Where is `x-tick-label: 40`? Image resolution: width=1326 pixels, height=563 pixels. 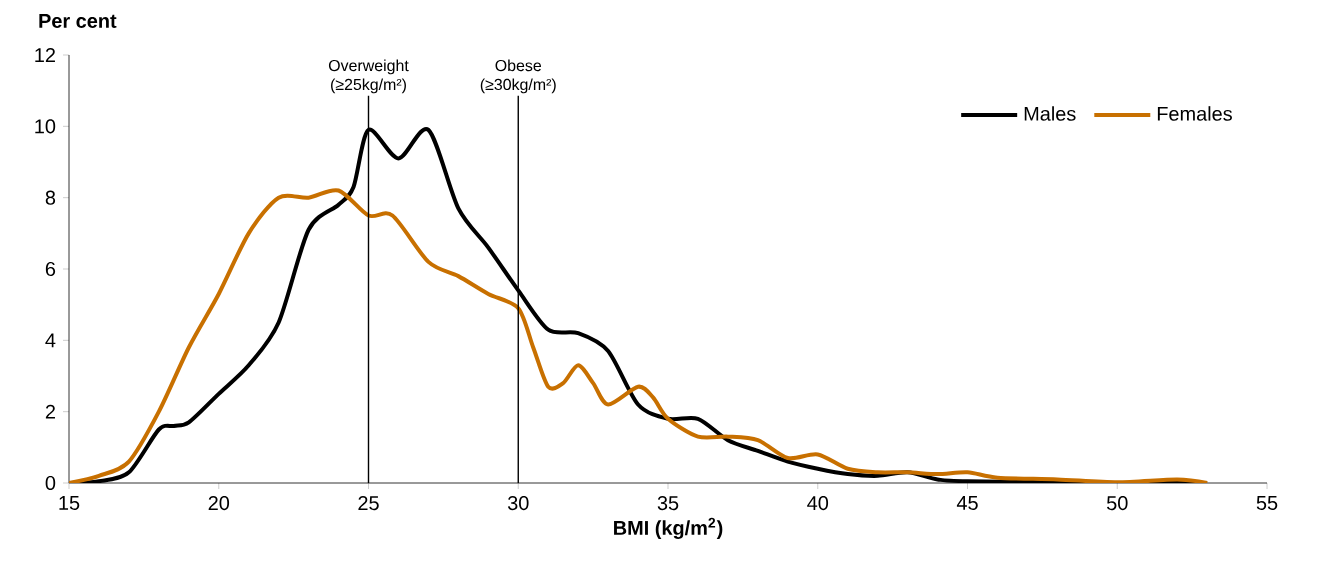 x-tick-label: 40 is located at coordinates (818, 503).